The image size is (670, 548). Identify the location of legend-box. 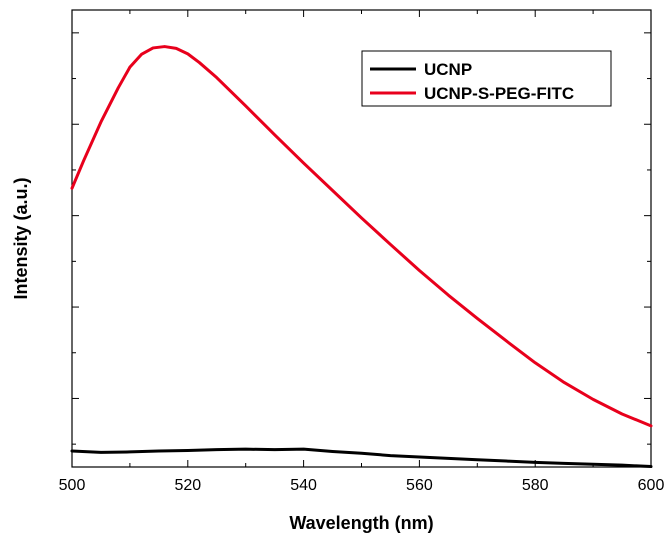
(486, 78).